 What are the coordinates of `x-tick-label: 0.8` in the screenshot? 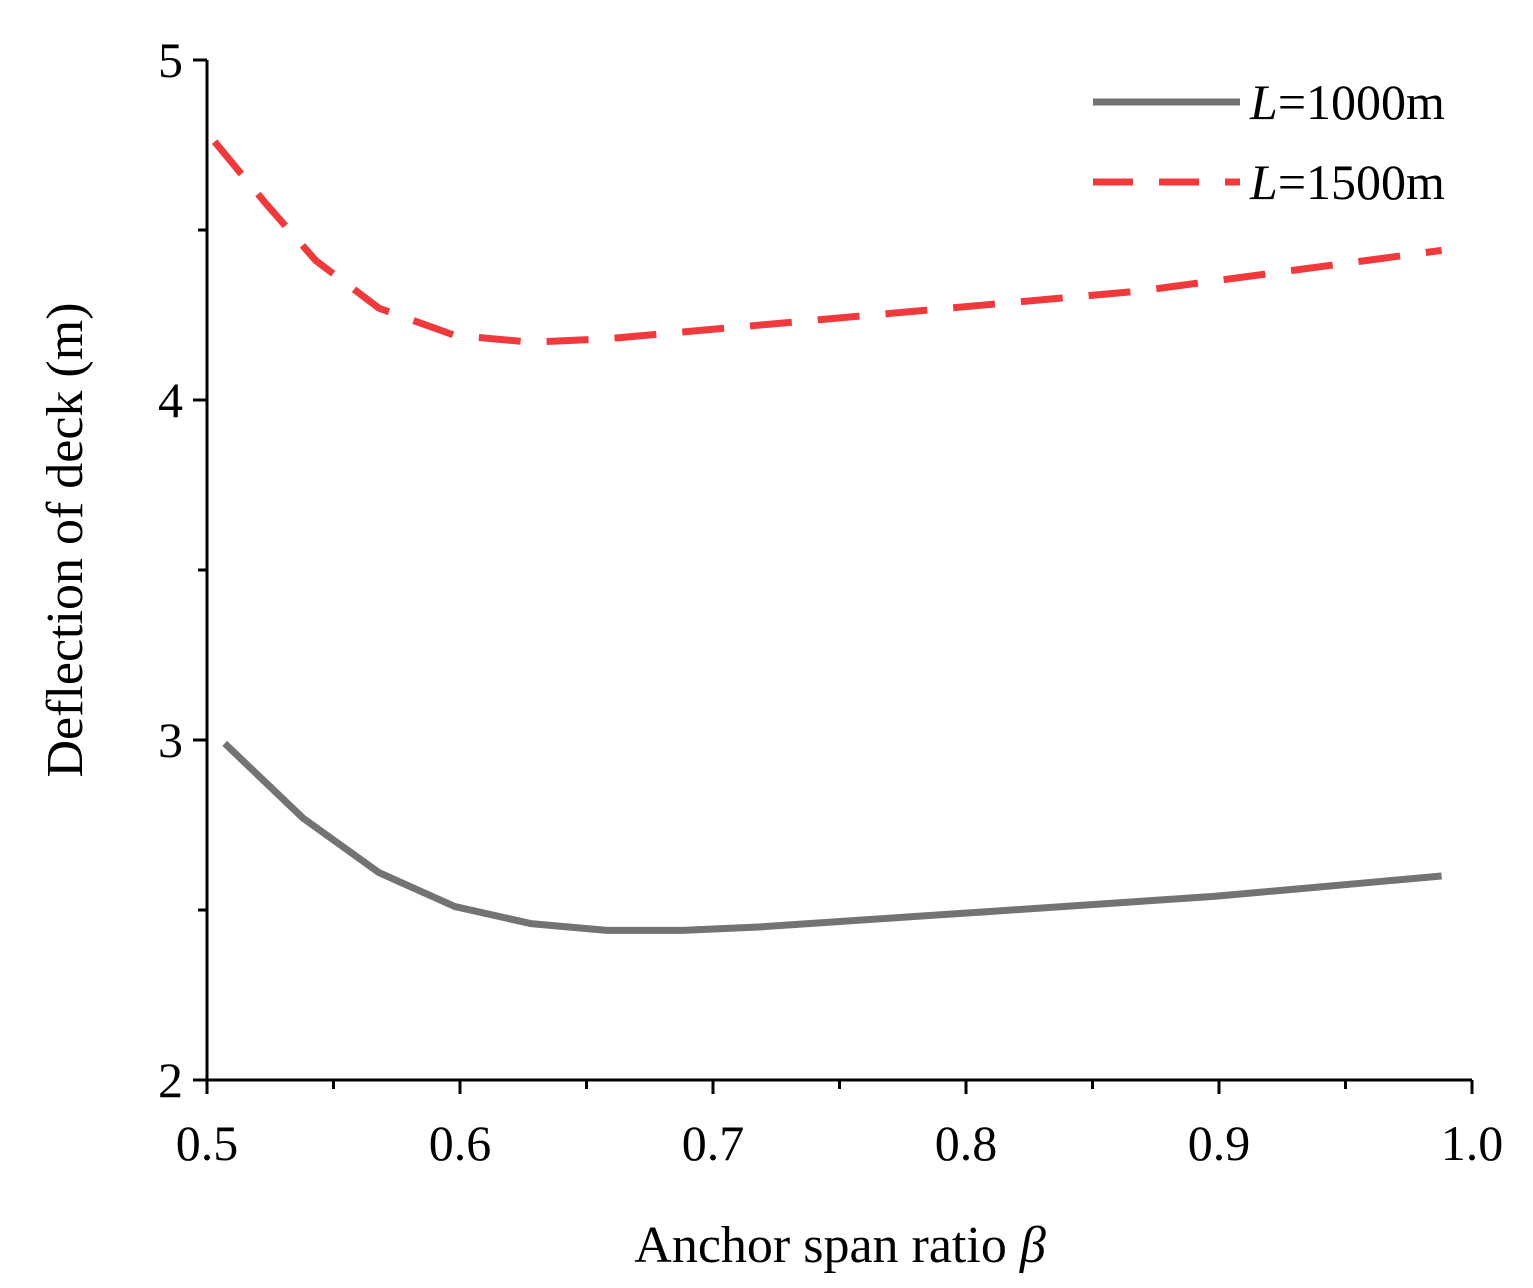 It's located at (966, 1143).